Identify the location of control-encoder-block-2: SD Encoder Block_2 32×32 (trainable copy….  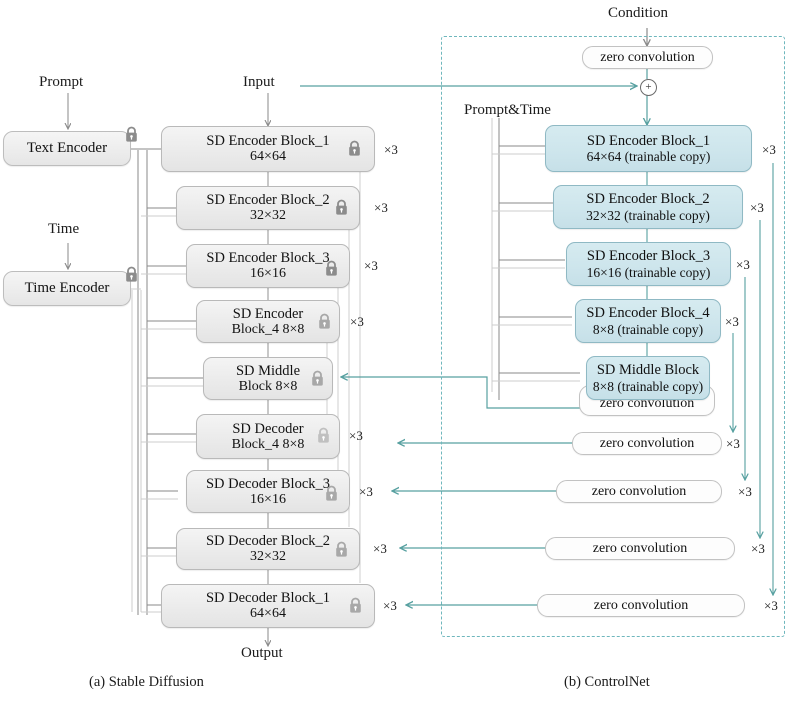
(648, 207).